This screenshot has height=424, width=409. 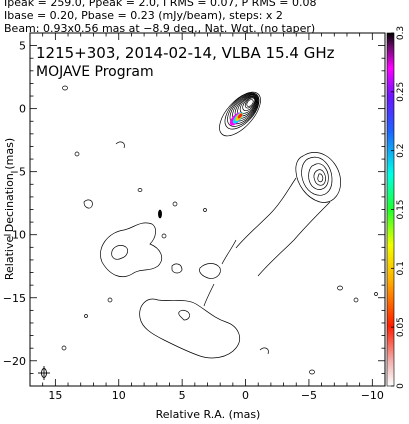 What do you see at coordinates (216, 395) in the screenshot?
I see `x-tick-labels: 15 10 5 0 −5 −10` at bounding box center [216, 395].